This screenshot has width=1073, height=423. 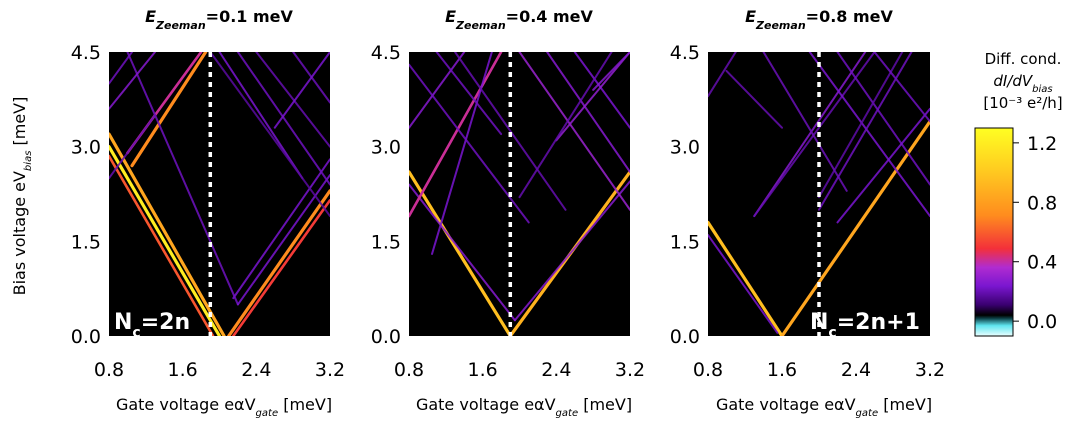 What do you see at coordinates (224, 407) in the screenshot?
I see `panel-1-x-axis-label: Gate voltage eαVgate [meV]` at bounding box center [224, 407].